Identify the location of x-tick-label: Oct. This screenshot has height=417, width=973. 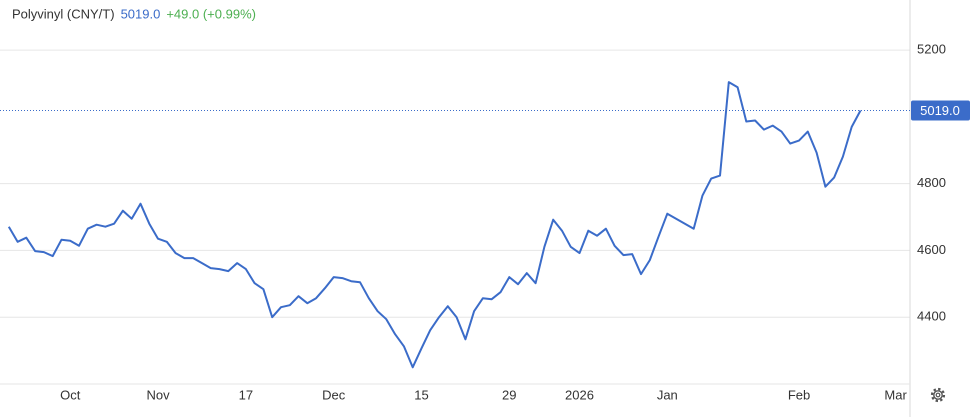
(70, 394).